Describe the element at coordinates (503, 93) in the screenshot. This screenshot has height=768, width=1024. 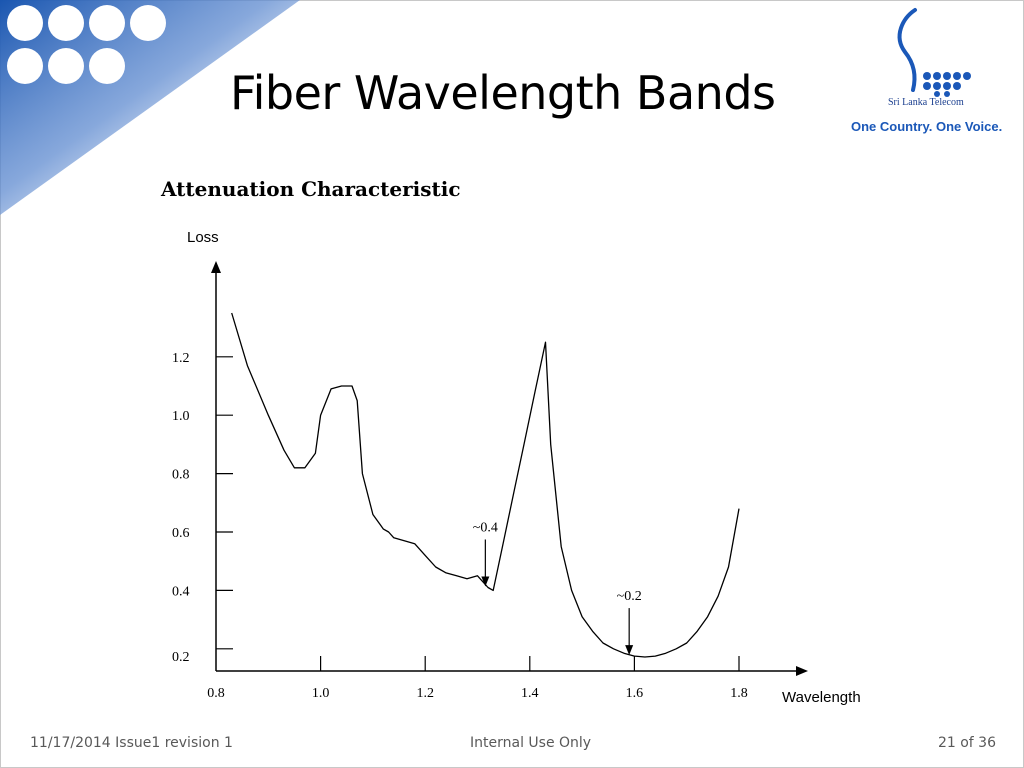
I see `slide-title: Fiber Wavelength Bands` at that location.